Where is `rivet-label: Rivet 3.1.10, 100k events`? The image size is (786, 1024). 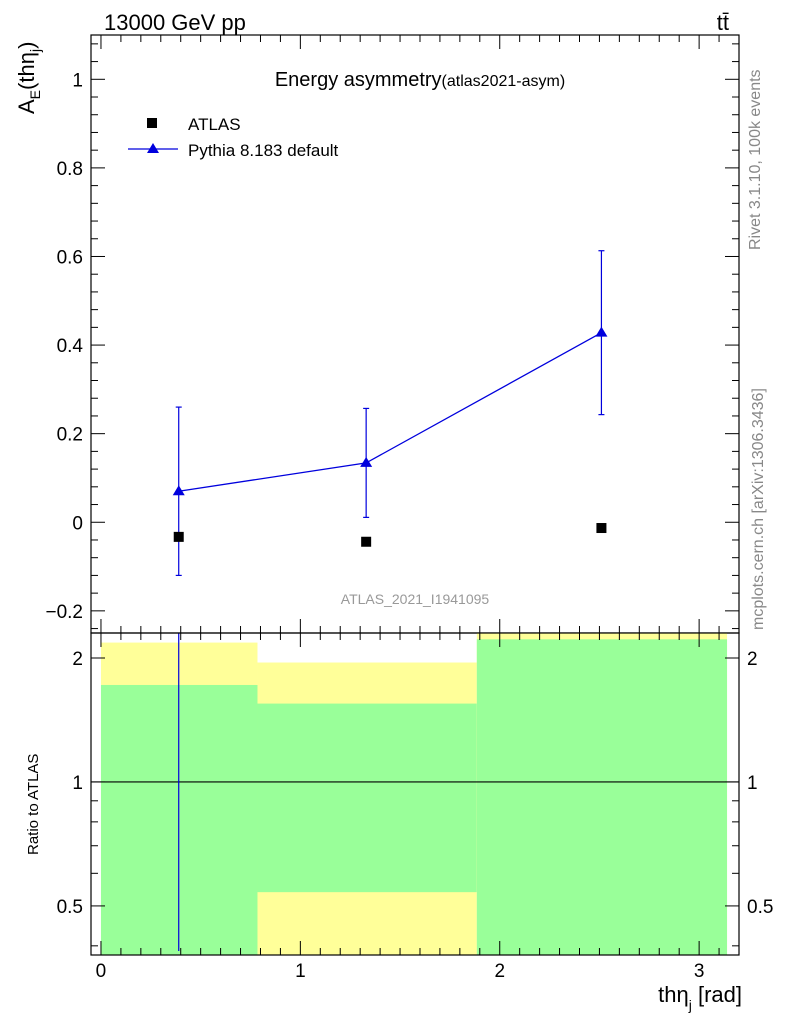
rivet-label: Rivet 3.1.10, 100k events is located at coordinates (755, 159).